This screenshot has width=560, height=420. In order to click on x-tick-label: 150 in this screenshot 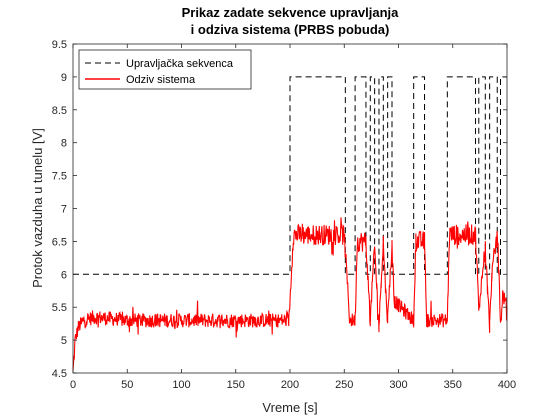, I will do `click(236, 385)`.